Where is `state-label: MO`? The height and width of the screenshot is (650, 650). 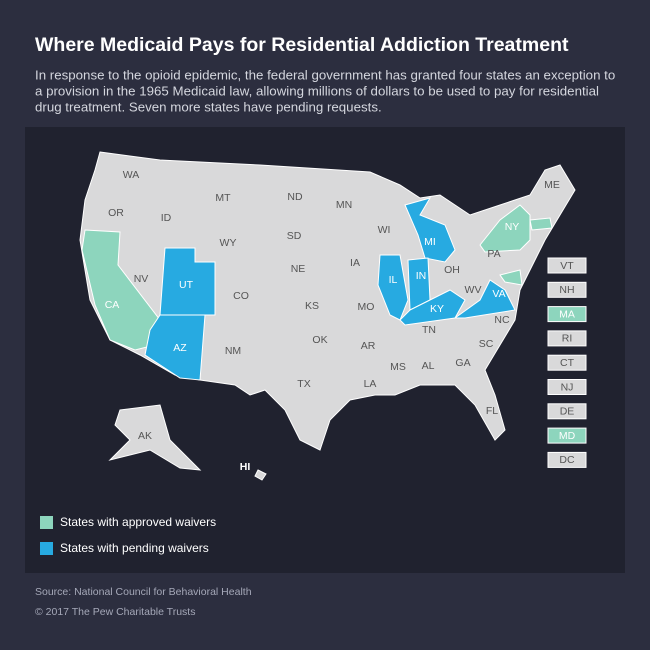 state-label: MO is located at coordinates (366, 307).